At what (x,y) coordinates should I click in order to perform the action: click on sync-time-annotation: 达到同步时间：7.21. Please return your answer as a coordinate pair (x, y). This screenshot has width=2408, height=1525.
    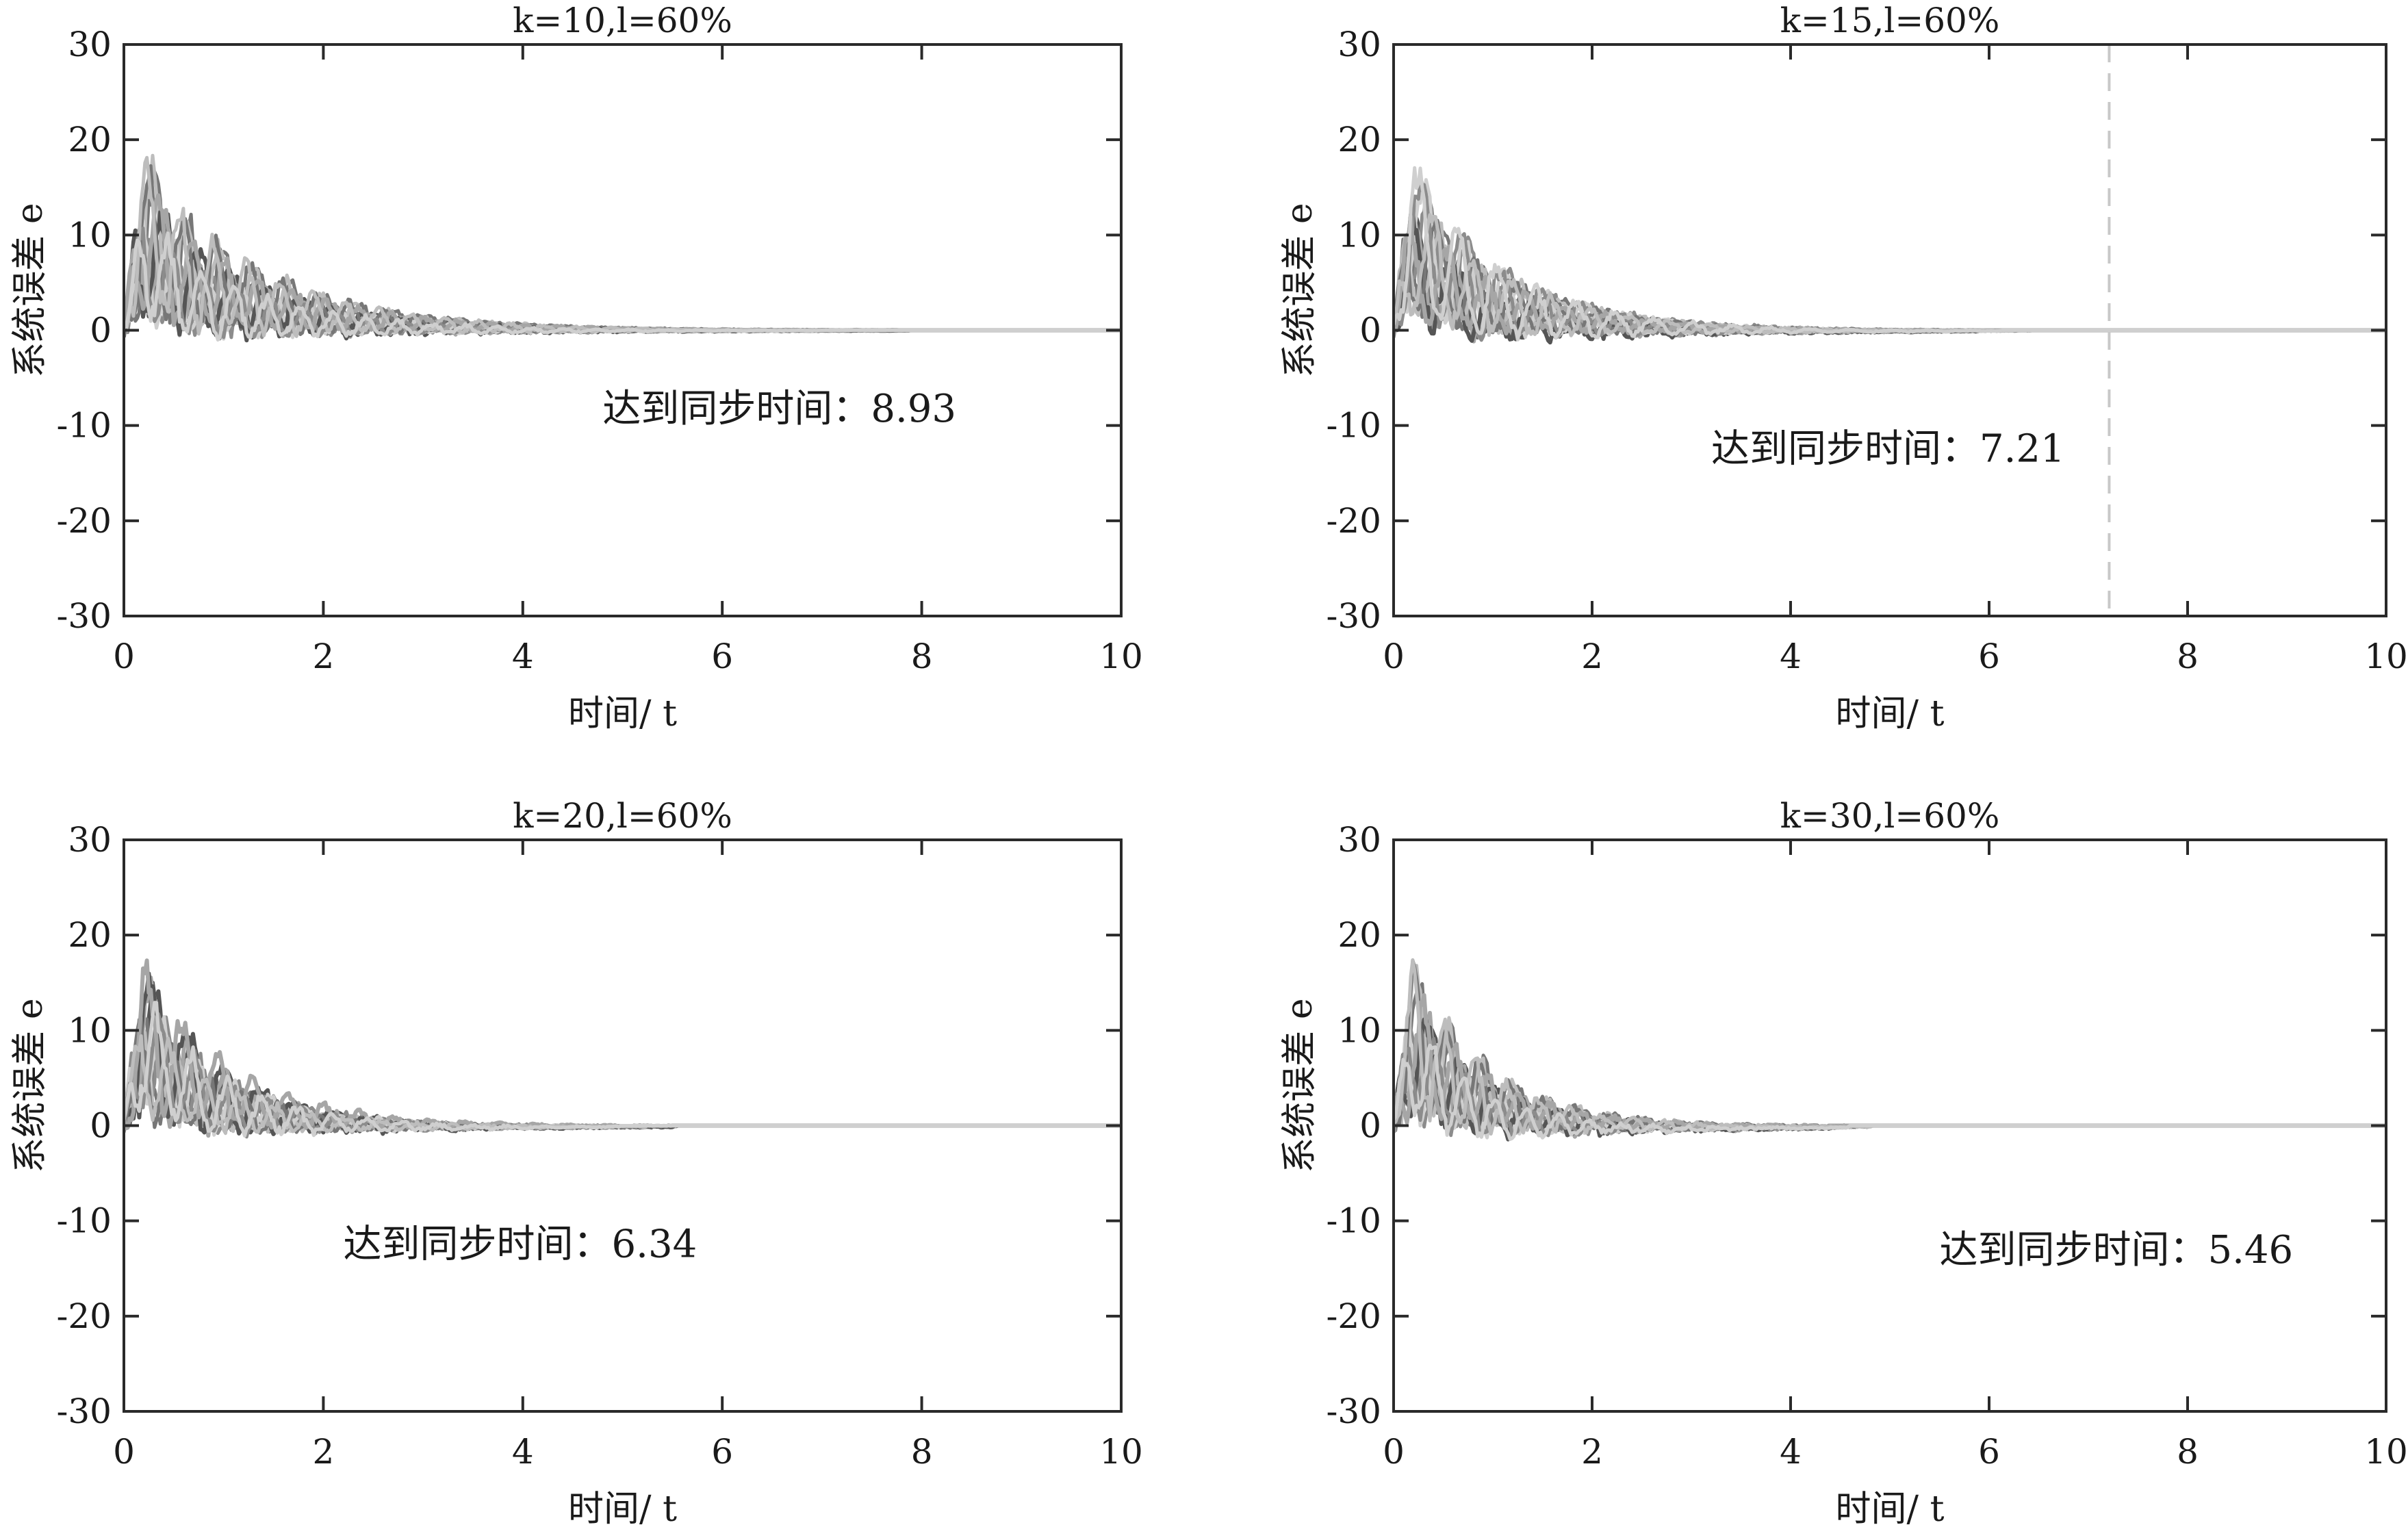
    Looking at the image, I should click on (1888, 450).